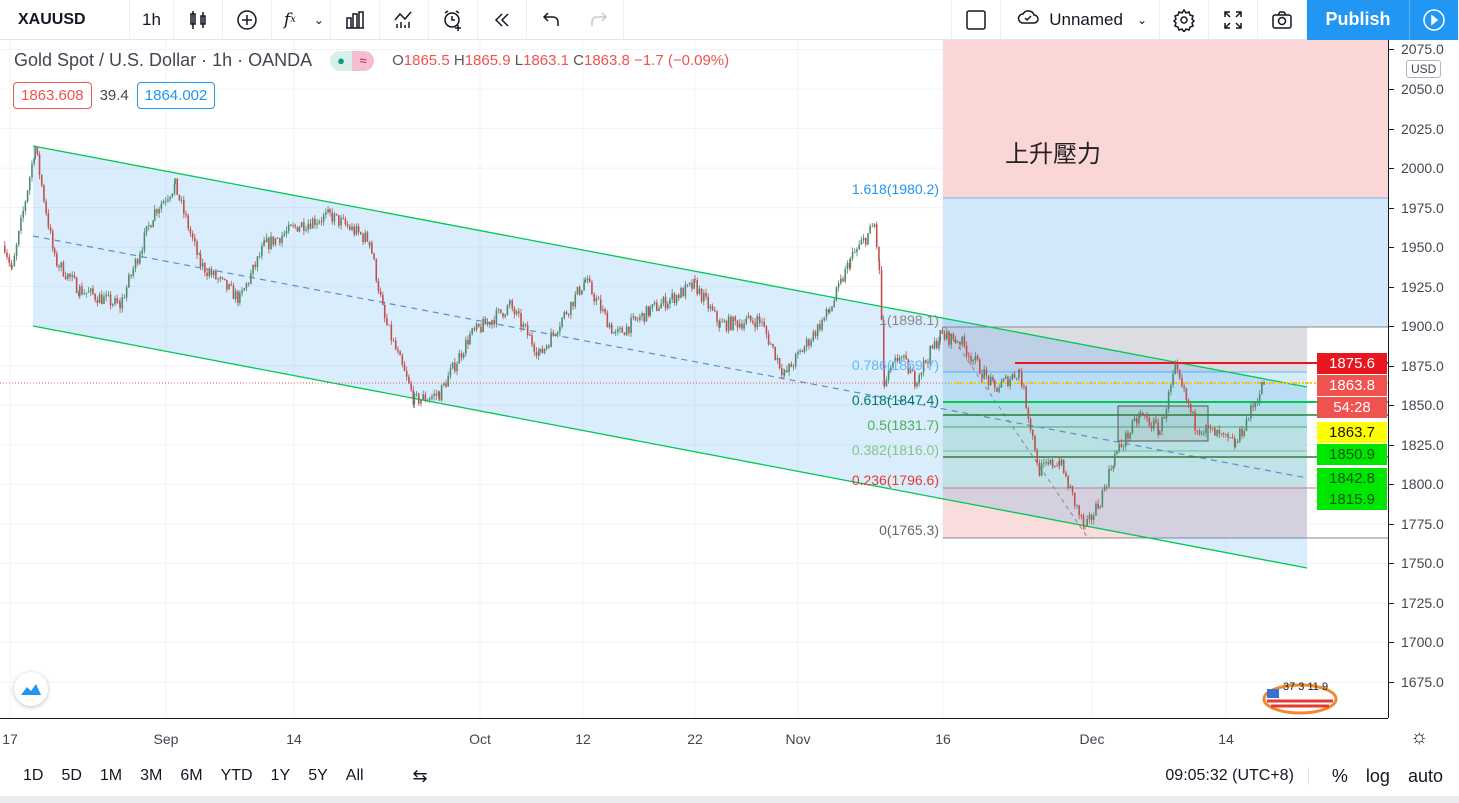  What do you see at coordinates (1434, 20) in the screenshot?
I see `play-icon` at bounding box center [1434, 20].